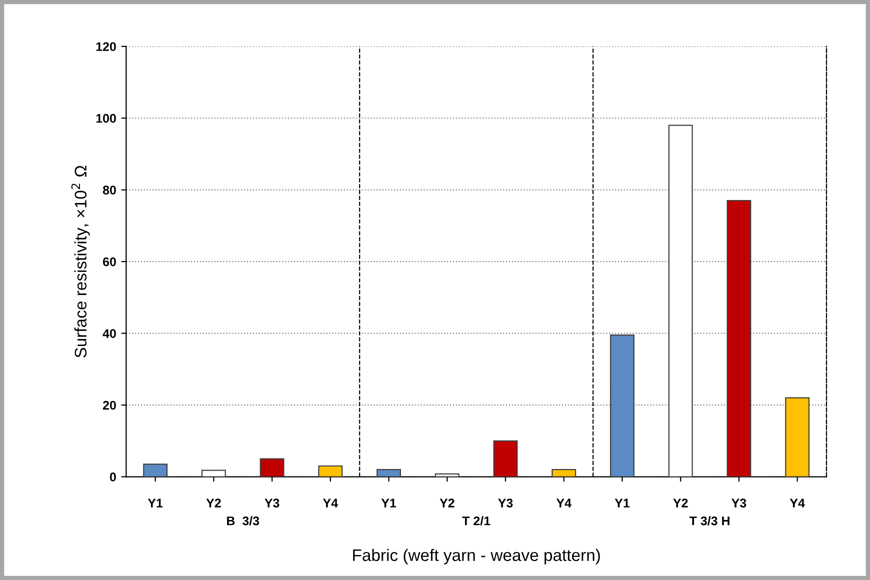 This screenshot has height=580, width=870. Describe the element at coordinates (109, 261) in the screenshot. I see `y-tick-label: 60` at that location.